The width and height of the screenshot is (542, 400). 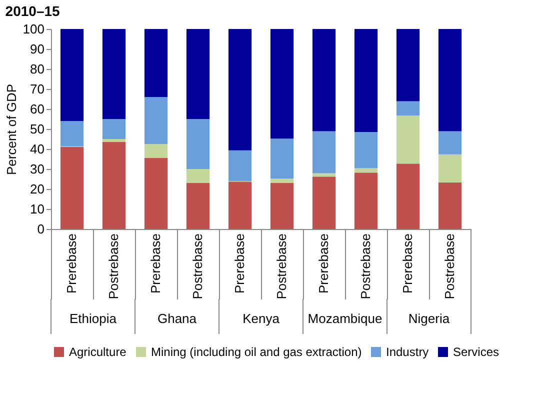 What do you see at coordinates (33, 29) in the screenshot?
I see `y-tick-label: 100` at bounding box center [33, 29].